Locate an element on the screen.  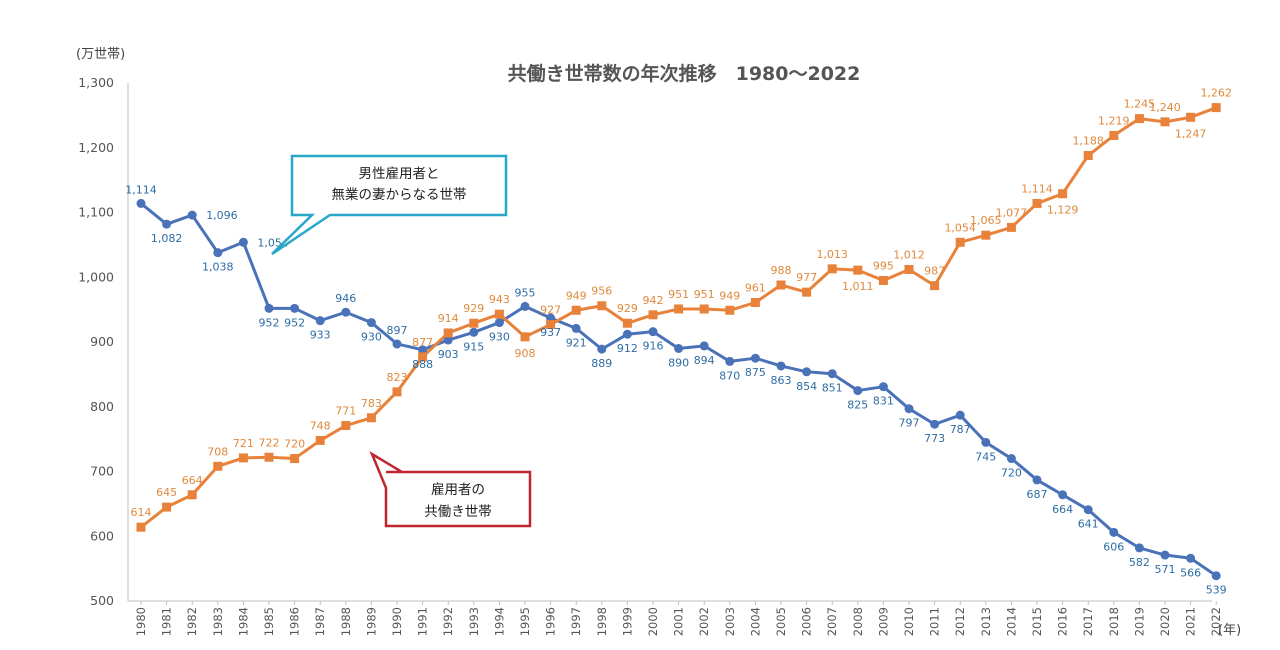
x-tick-label: 1999 is located at coordinates (627, 621).